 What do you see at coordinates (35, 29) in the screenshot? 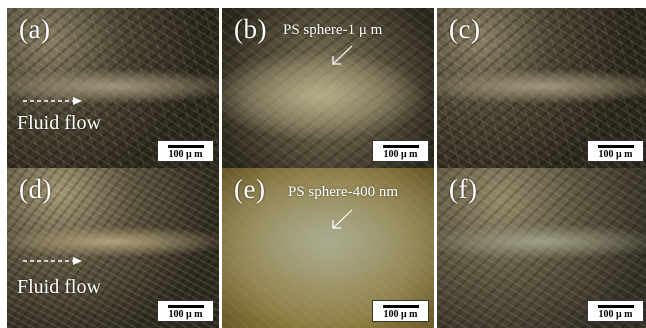
I see `panel-label: (a)` at bounding box center [35, 29].